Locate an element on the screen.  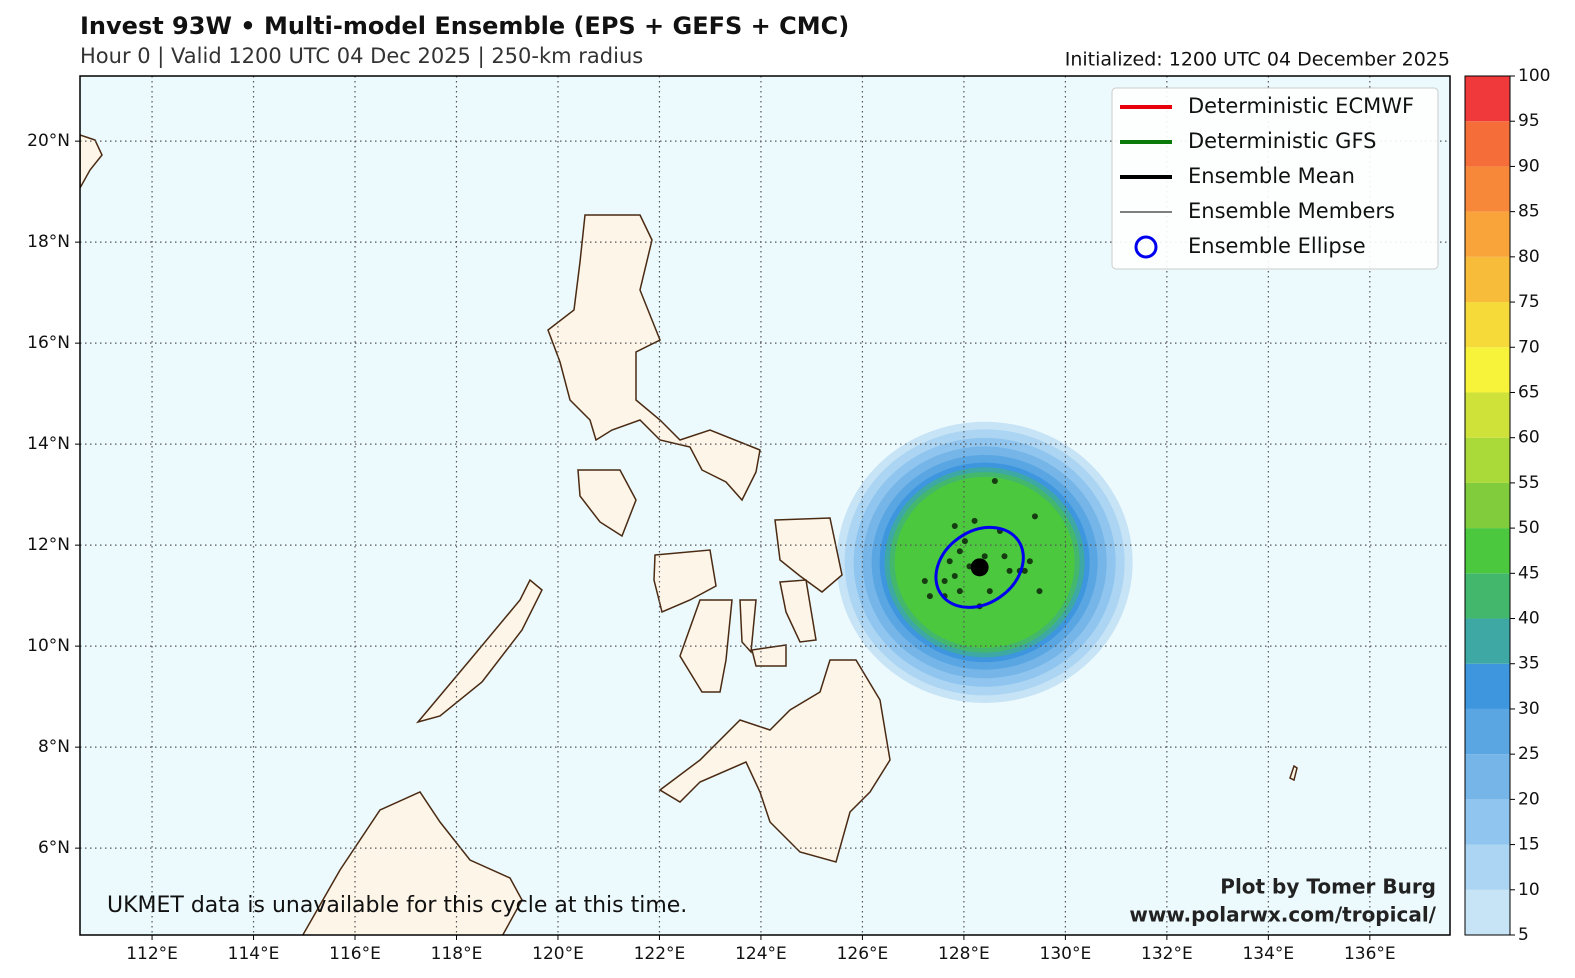
y-tick-label: 8°N is located at coordinates (54, 747).